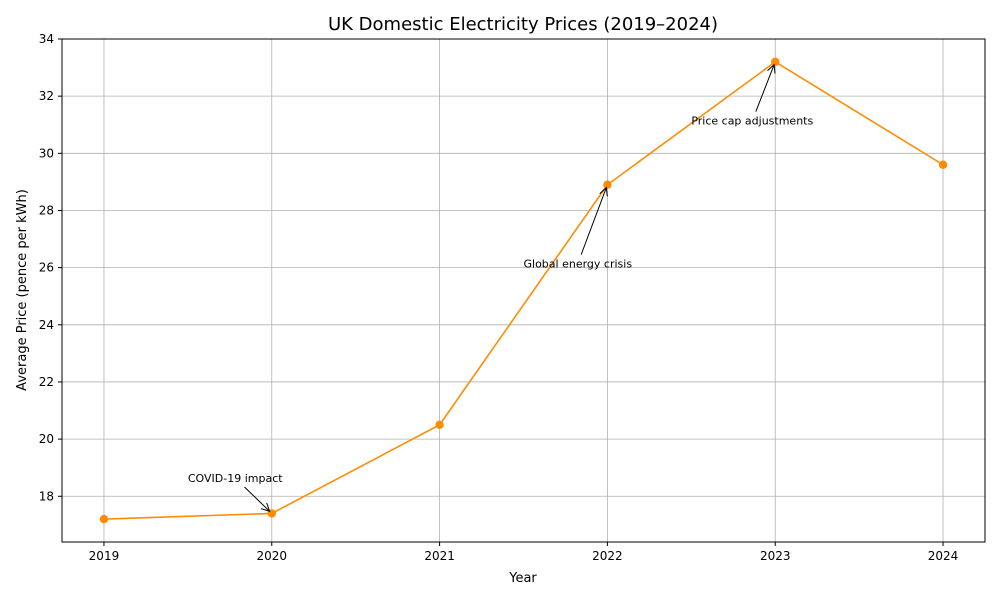 Image resolution: width=1000 pixels, height=604 pixels. I want to click on y-tick-label: 28, so click(46, 210).